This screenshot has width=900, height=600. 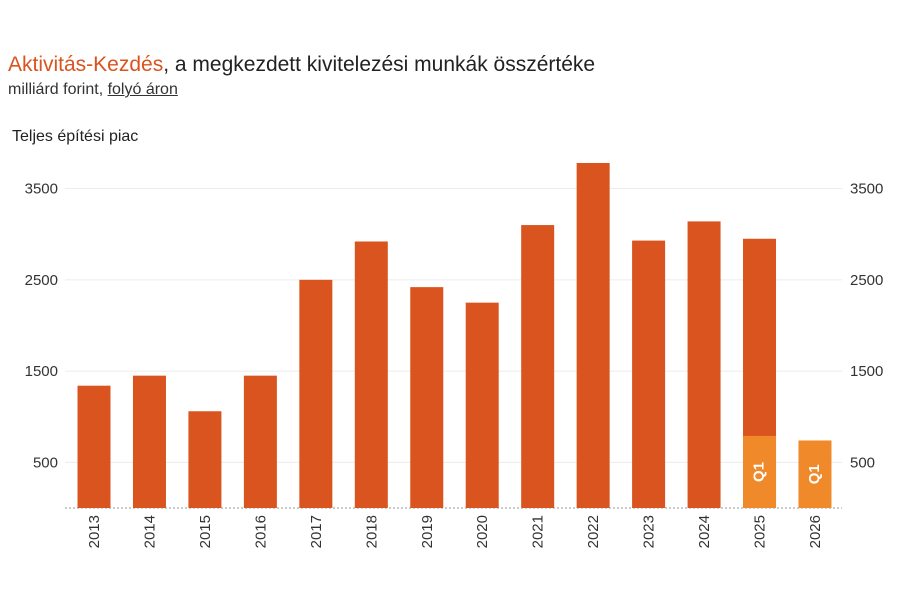 What do you see at coordinates (371, 374) in the screenshot?
I see `bar-2018` at bounding box center [371, 374].